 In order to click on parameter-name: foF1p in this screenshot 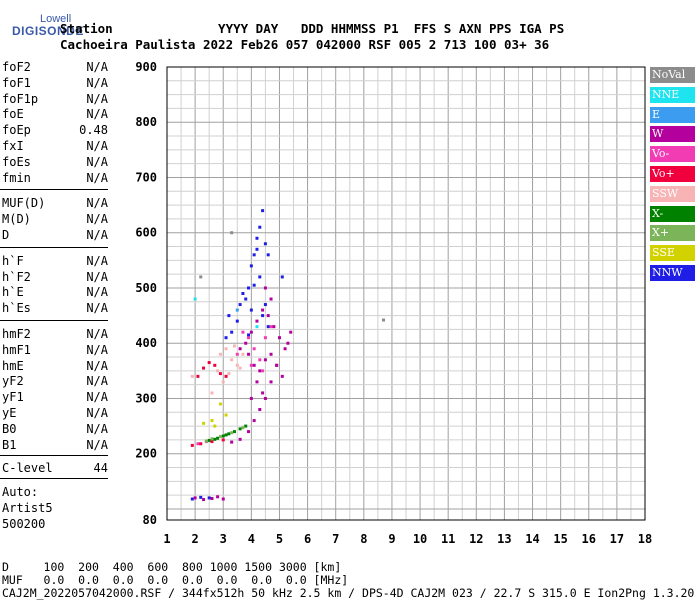, I will do `click(20, 98)`.